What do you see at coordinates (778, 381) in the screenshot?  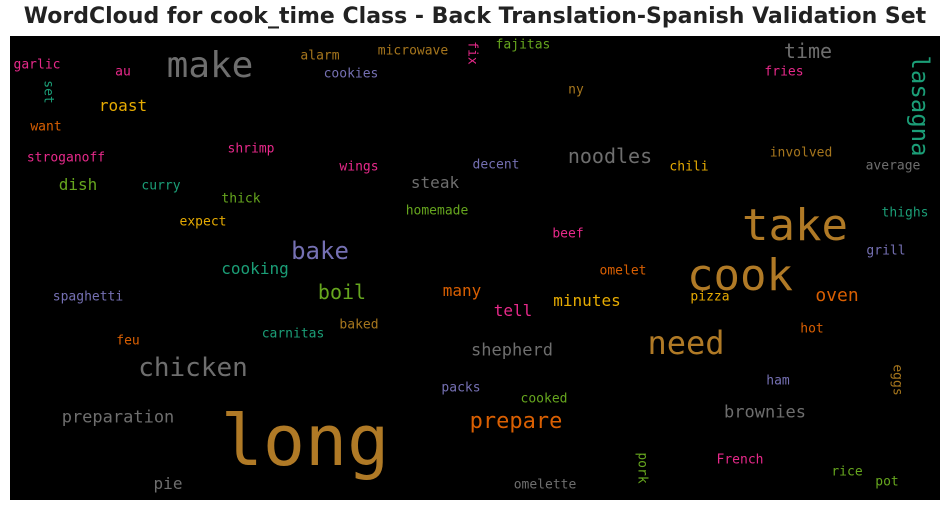 I see `word-ham: ham` at bounding box center [778, 381].